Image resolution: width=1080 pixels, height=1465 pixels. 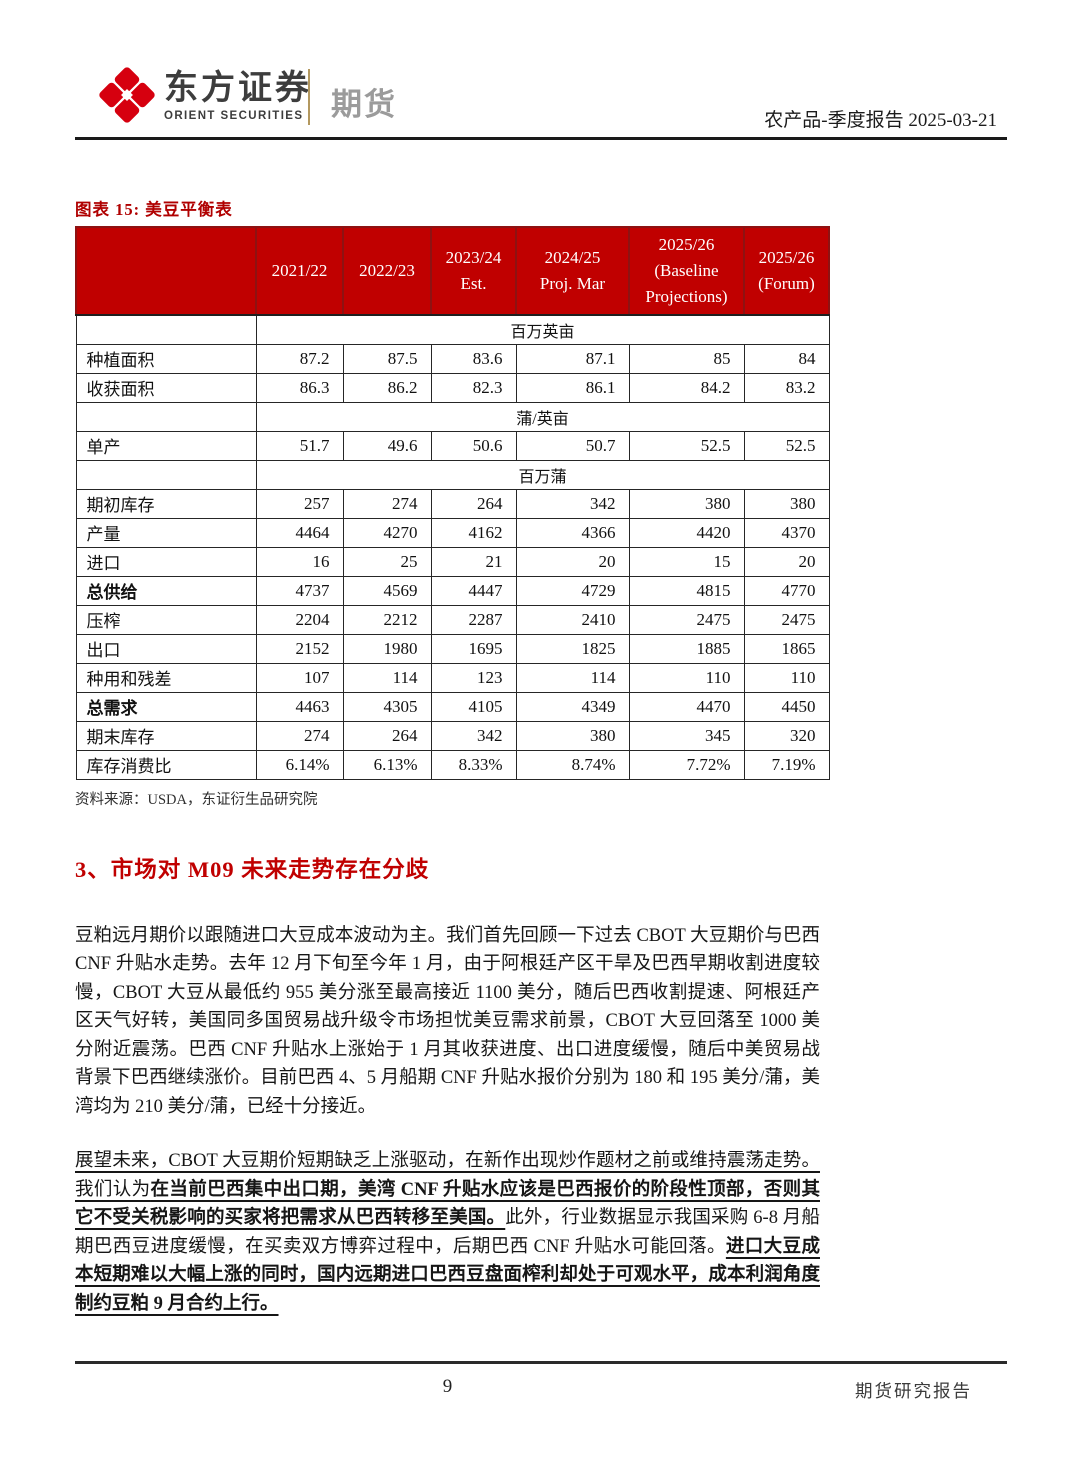 I want to click on footer-label: 期货研究报告, so click(x=913, y=1391).